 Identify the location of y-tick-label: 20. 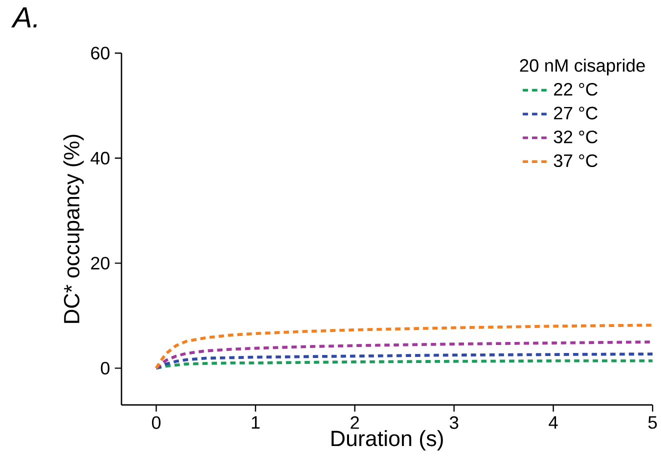
(100, 263).